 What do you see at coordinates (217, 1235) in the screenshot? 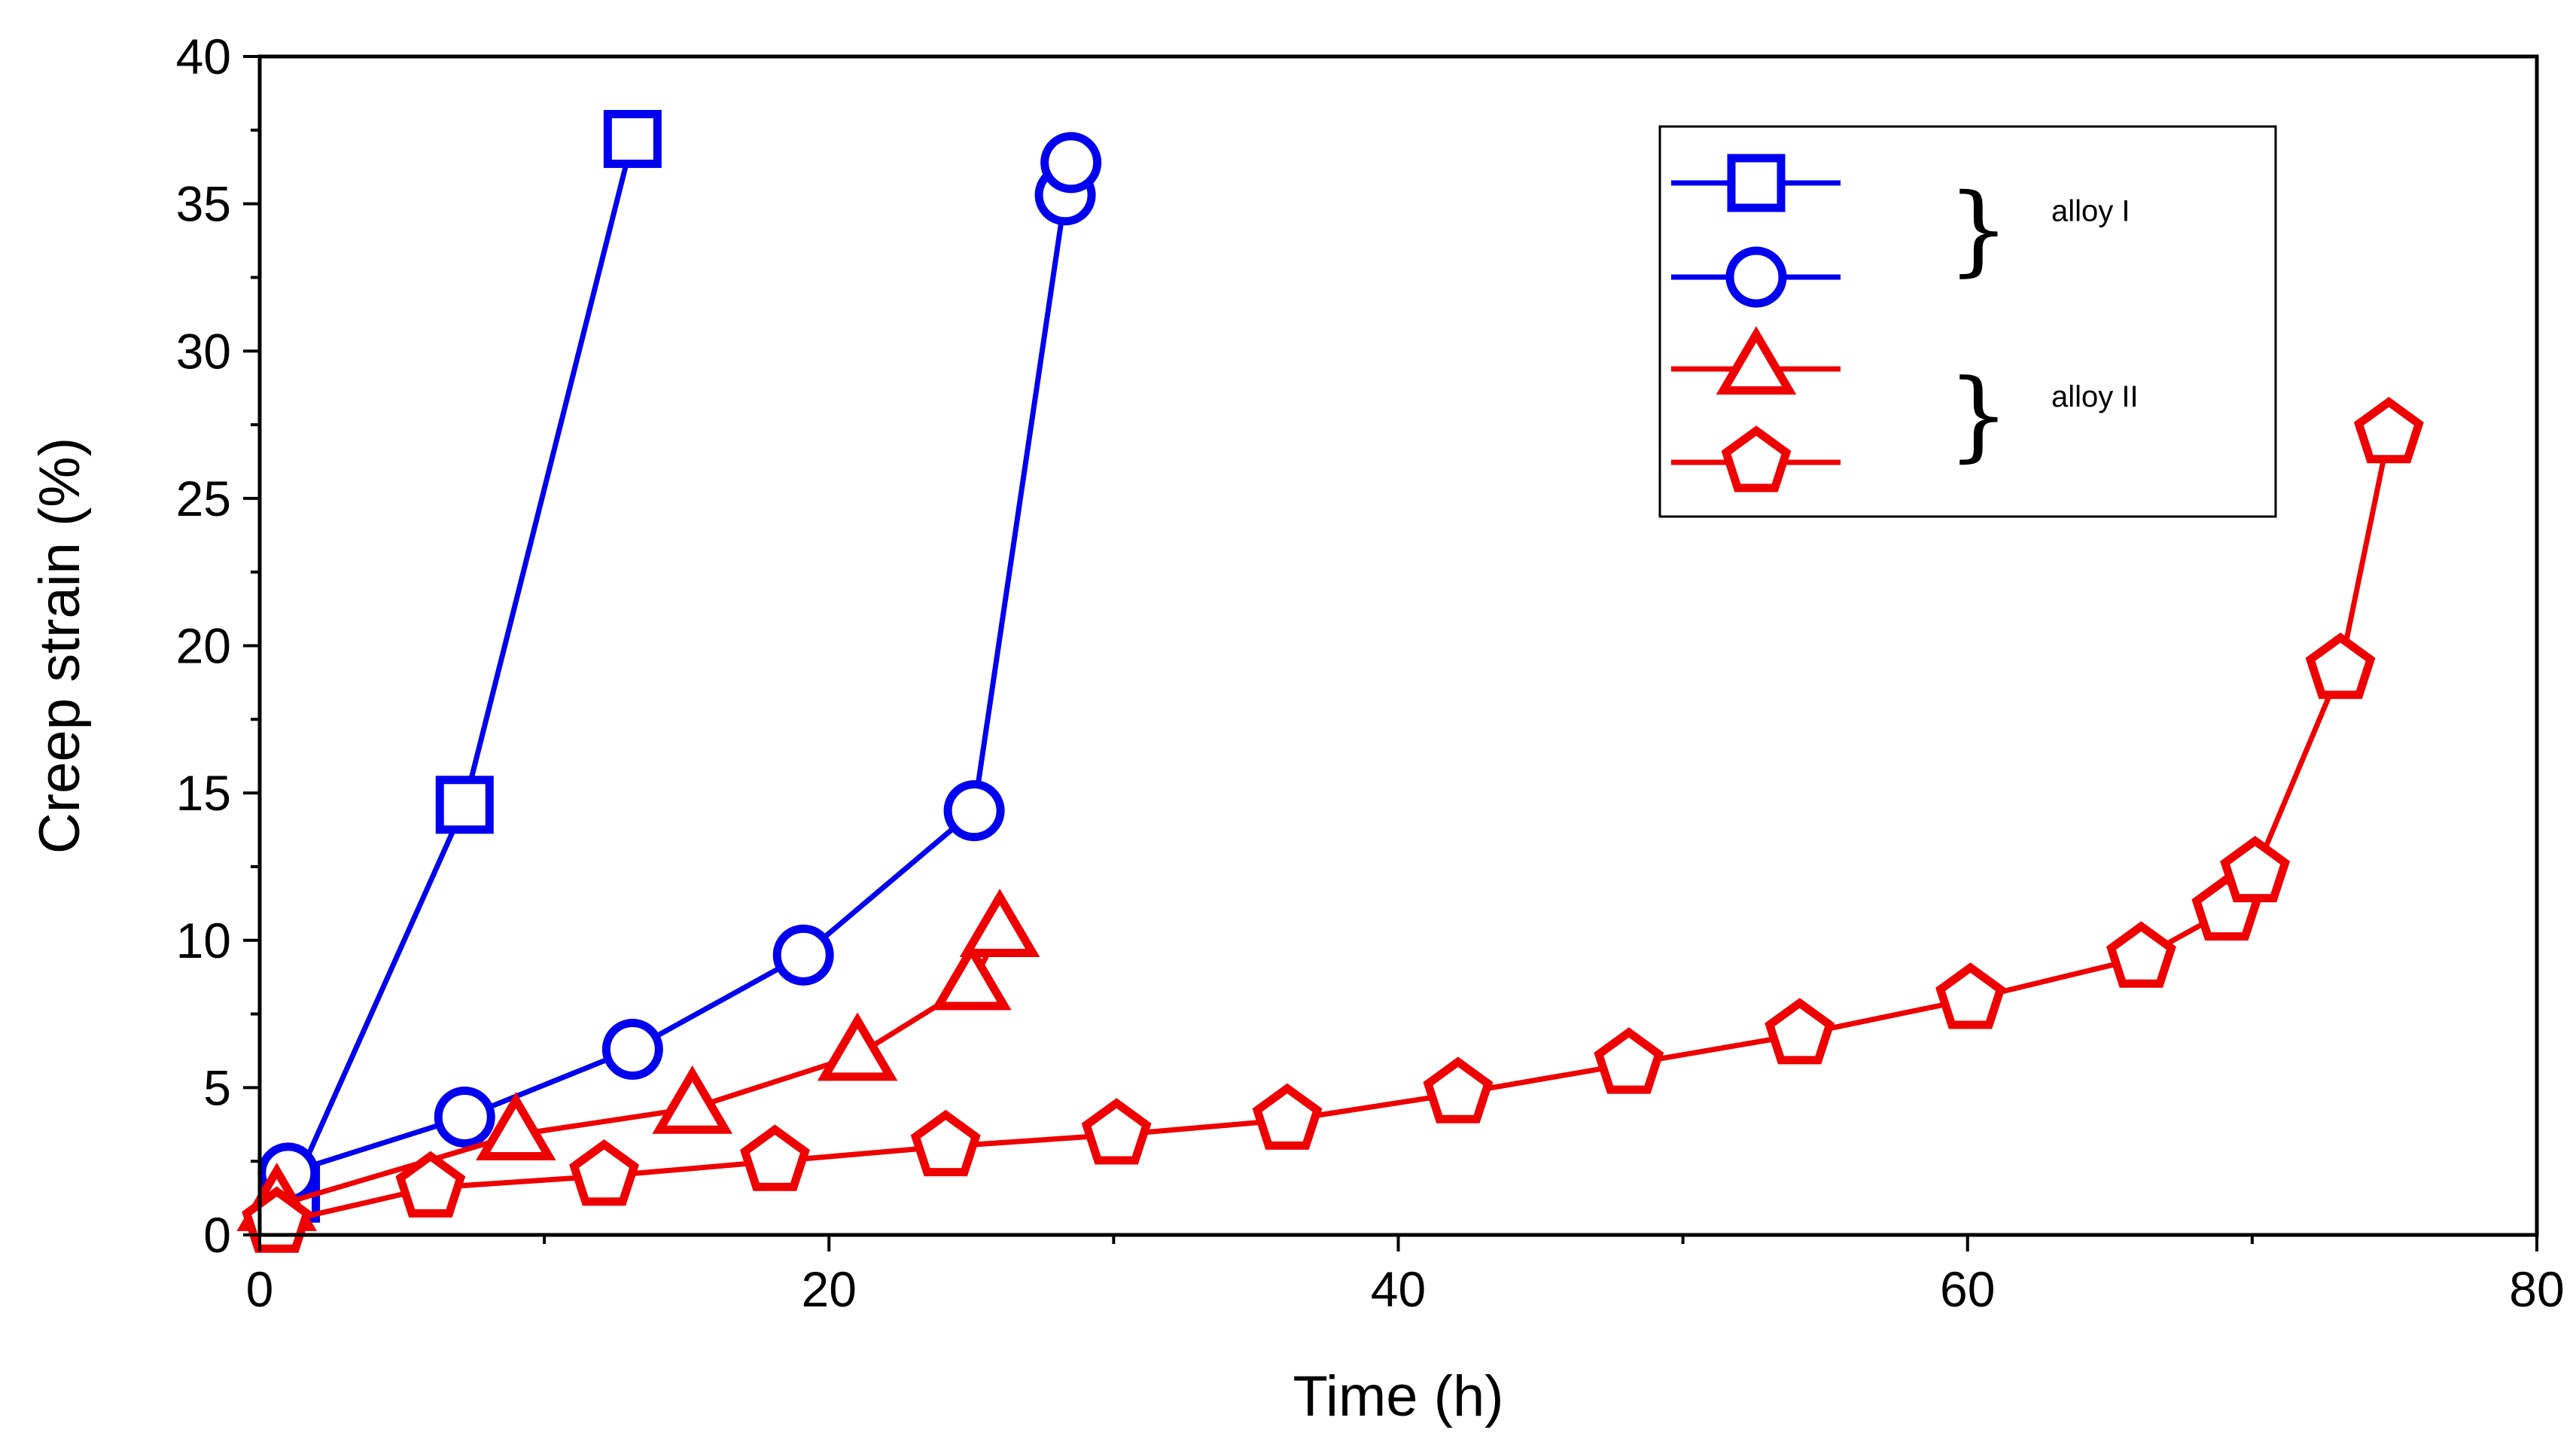
I see `y-tick-label: 0` at bounding box center [217, 1235].